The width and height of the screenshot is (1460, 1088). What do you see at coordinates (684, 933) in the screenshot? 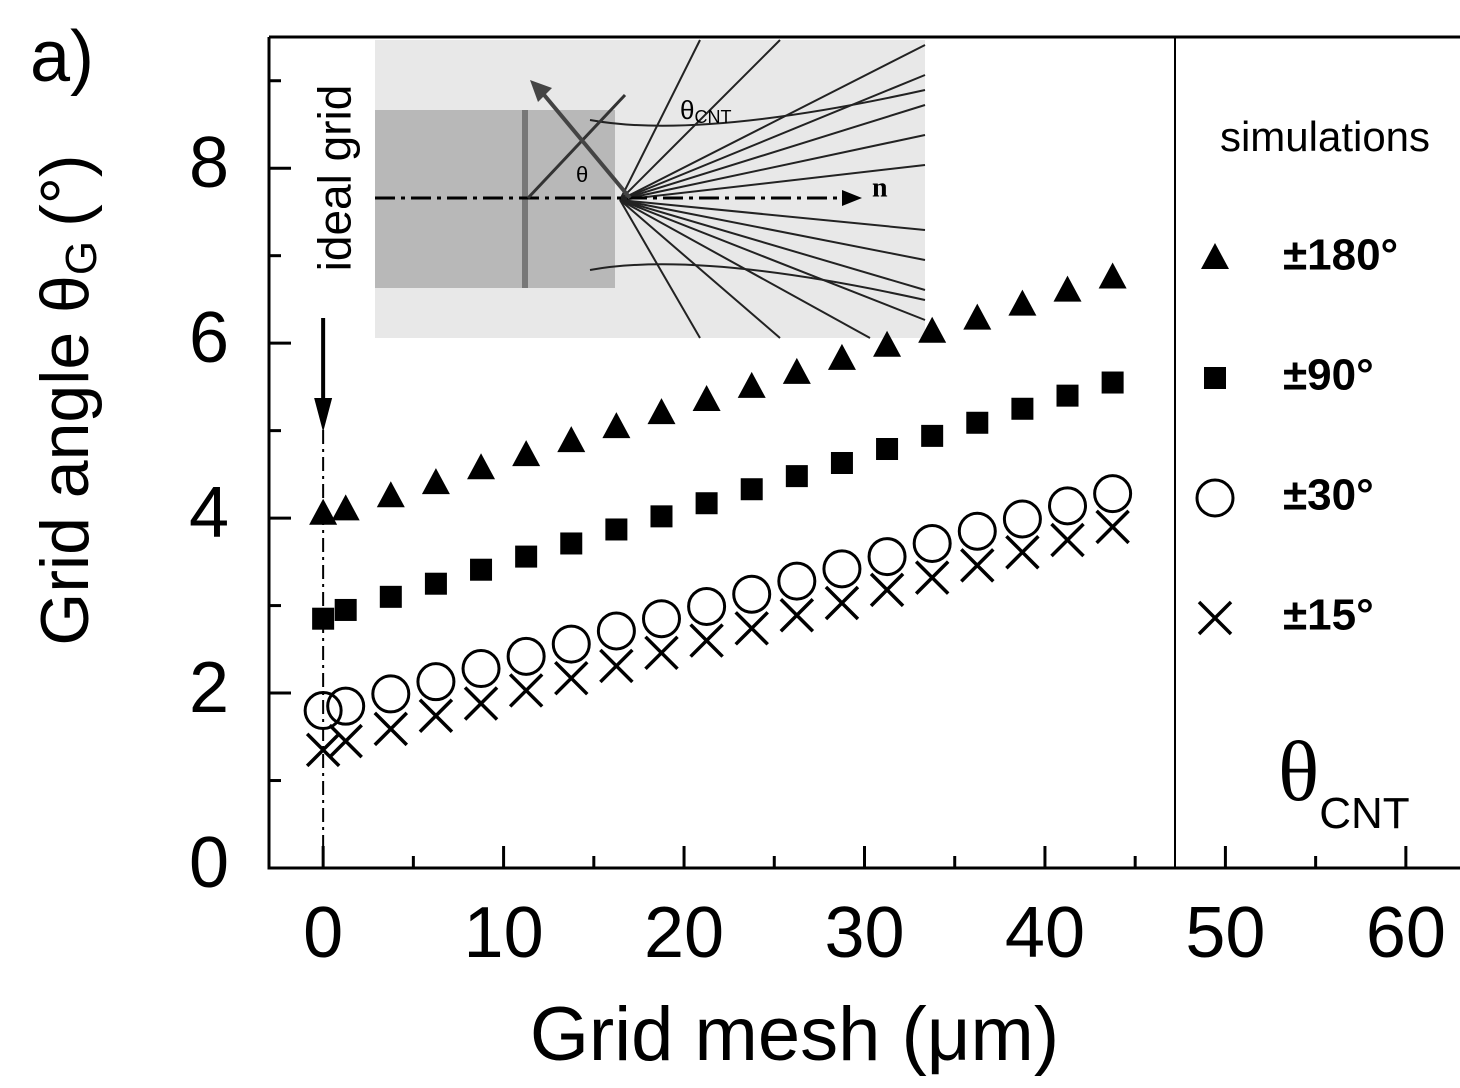
I see `x-tick-label: 20` at bounding box center [684, 933].